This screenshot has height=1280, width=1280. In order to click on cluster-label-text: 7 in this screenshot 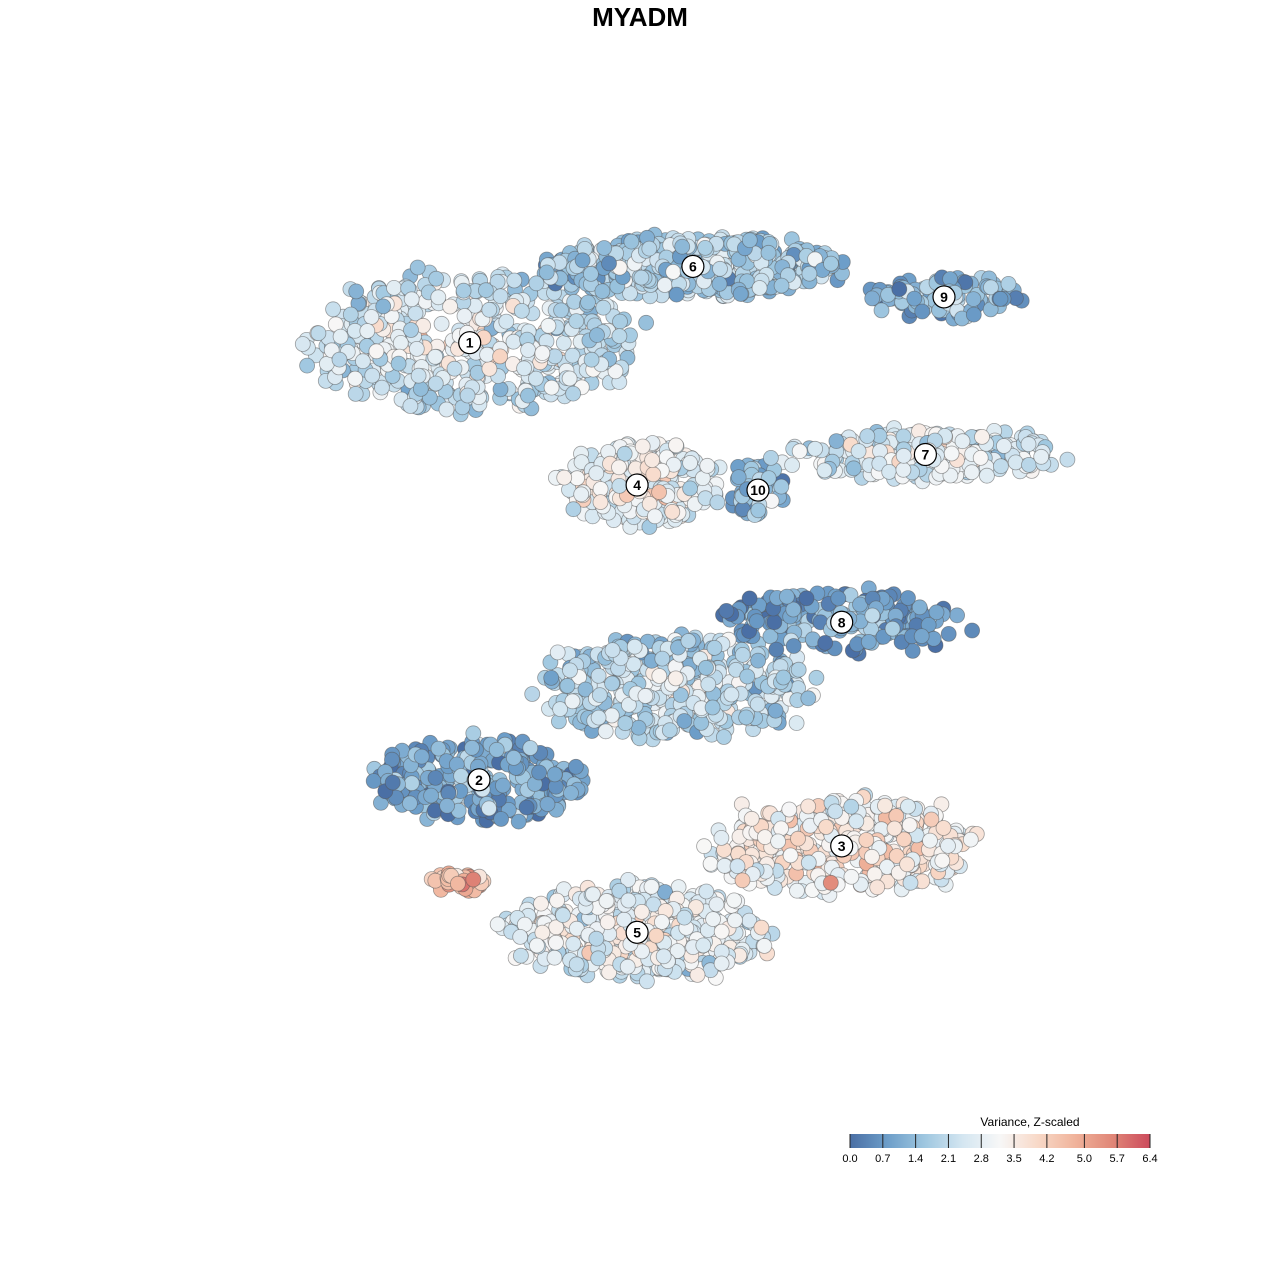, I will do `click(926, 455)`.